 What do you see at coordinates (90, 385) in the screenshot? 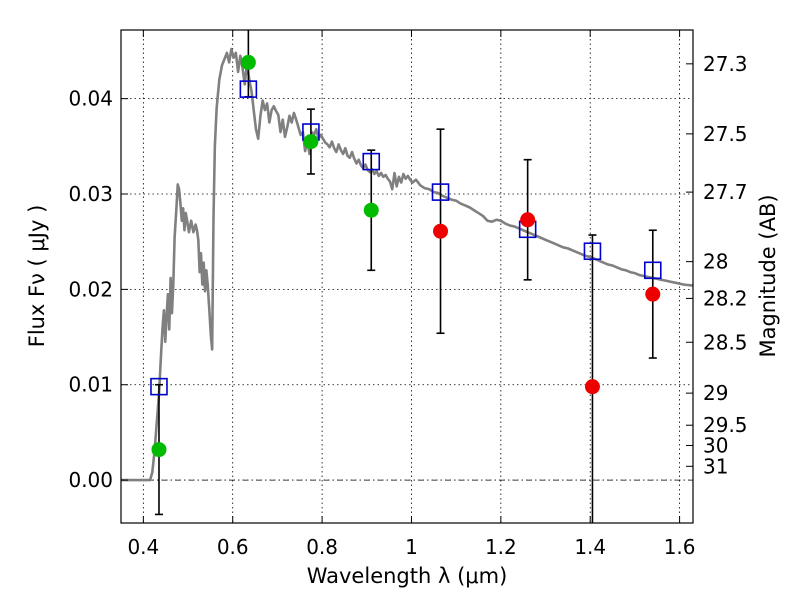
I see `y-tick-label: 0.01` at bounding box center [90, 385].